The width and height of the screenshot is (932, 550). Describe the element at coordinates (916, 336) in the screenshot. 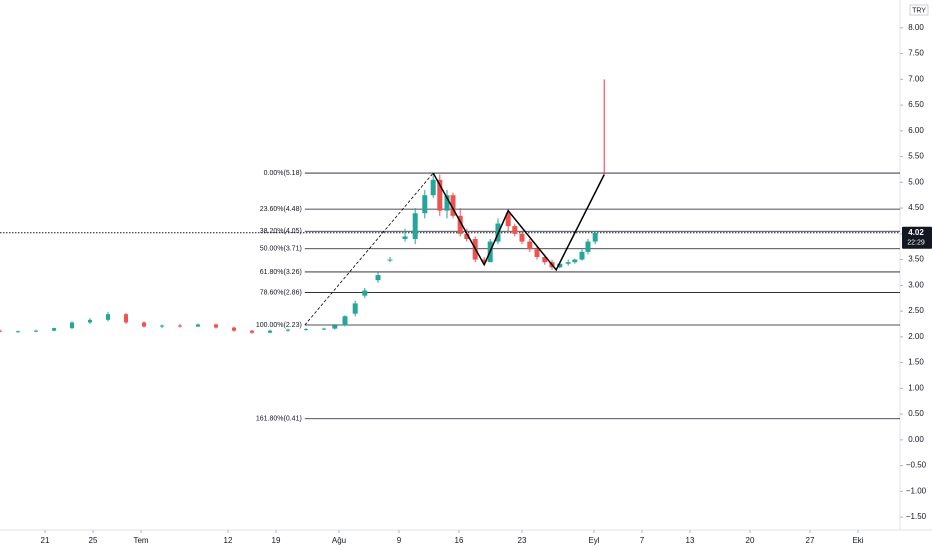

I see `y-tick-label: 2.00` at that location.